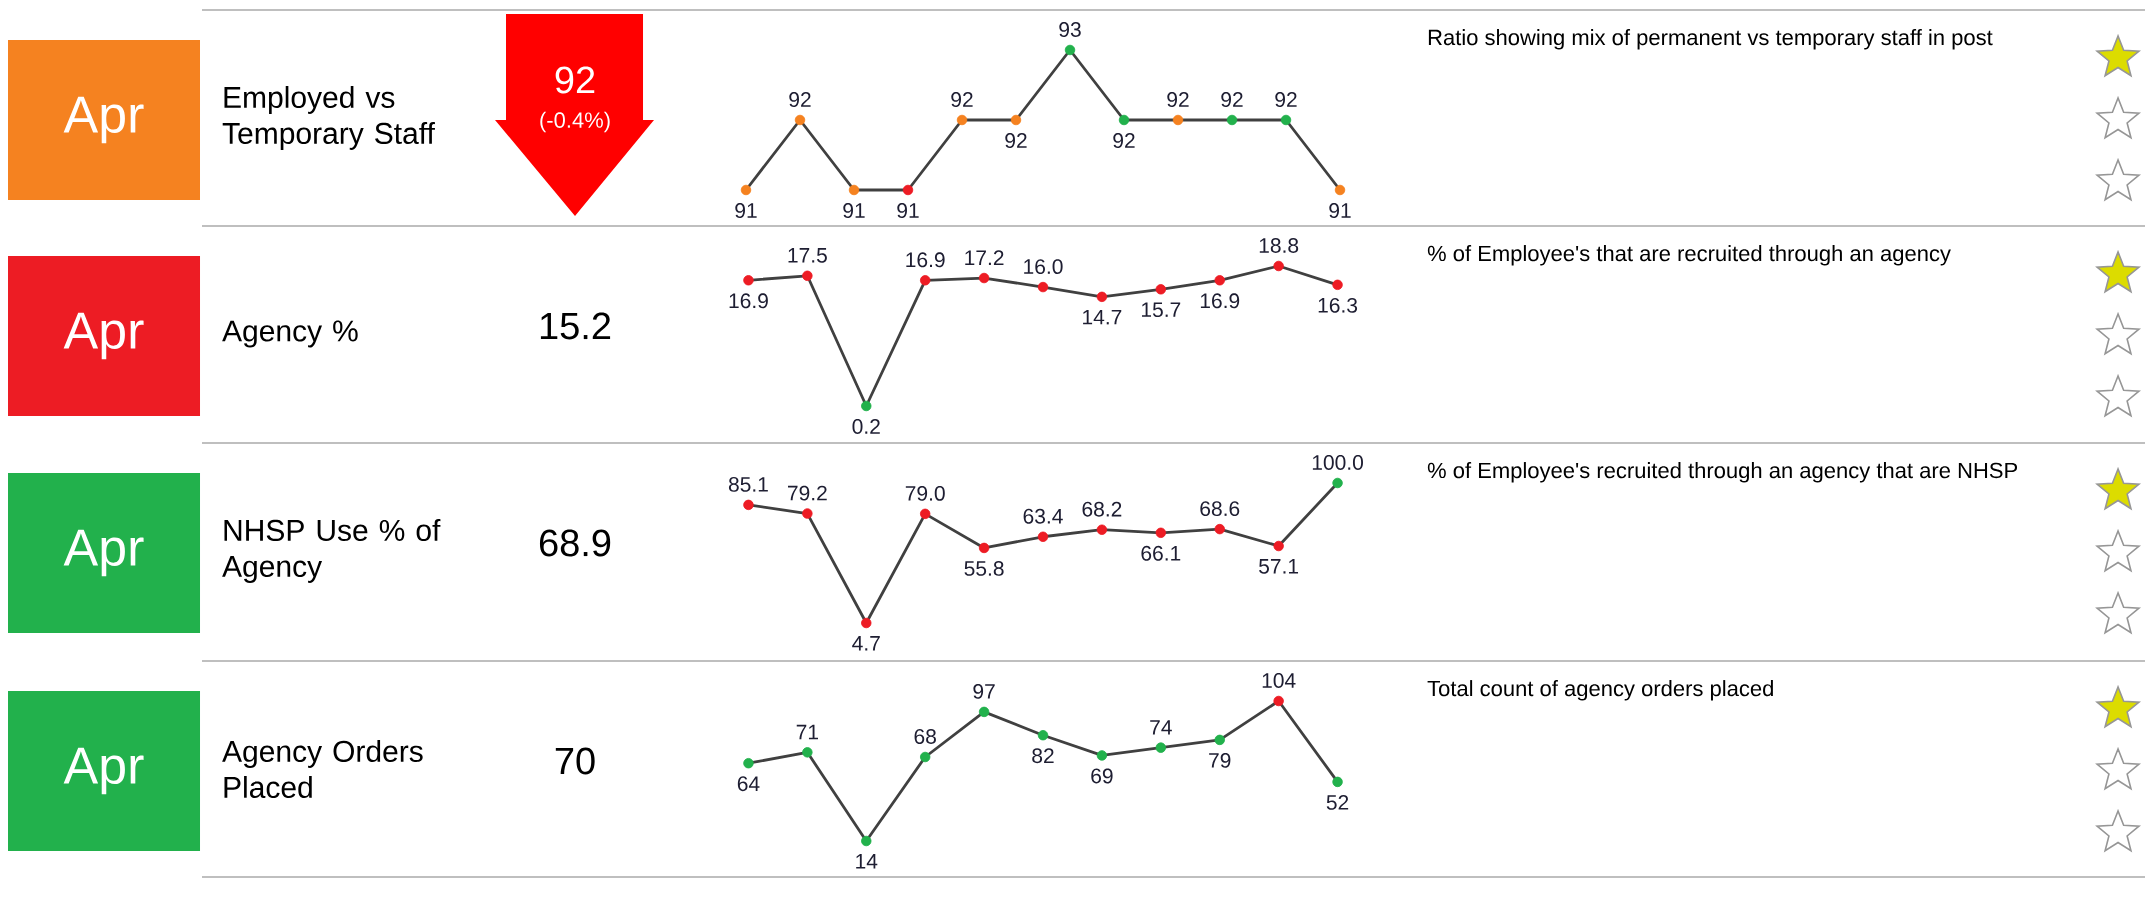 This screenshot has width=2145, height=899. Describe the element at coordinates (1043, 267) in the screenshot. I see `data-label: 16.0` at that location.